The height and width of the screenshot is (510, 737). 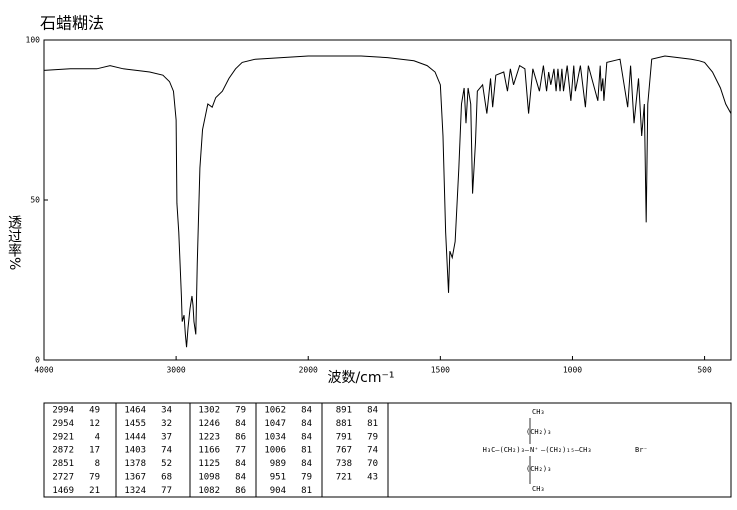 What do you see at coordinates (43, 370) in the screenshot?
I see `x-tick-label: 4000` at bounding box center [43, 370].